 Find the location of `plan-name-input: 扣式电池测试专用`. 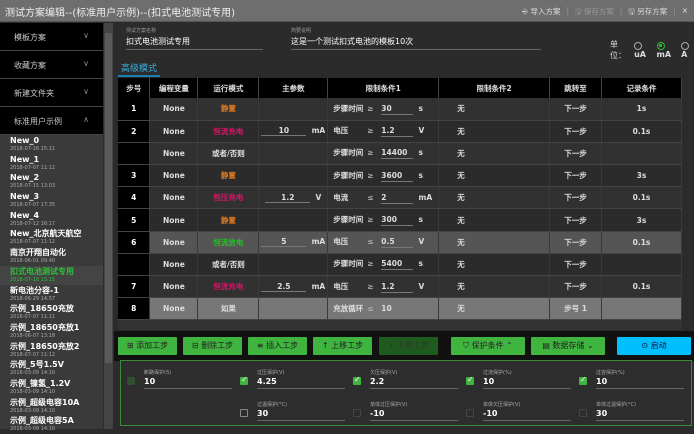

plan-name-input: 扣式电池测试专用 is located at coordinates (194, 43).